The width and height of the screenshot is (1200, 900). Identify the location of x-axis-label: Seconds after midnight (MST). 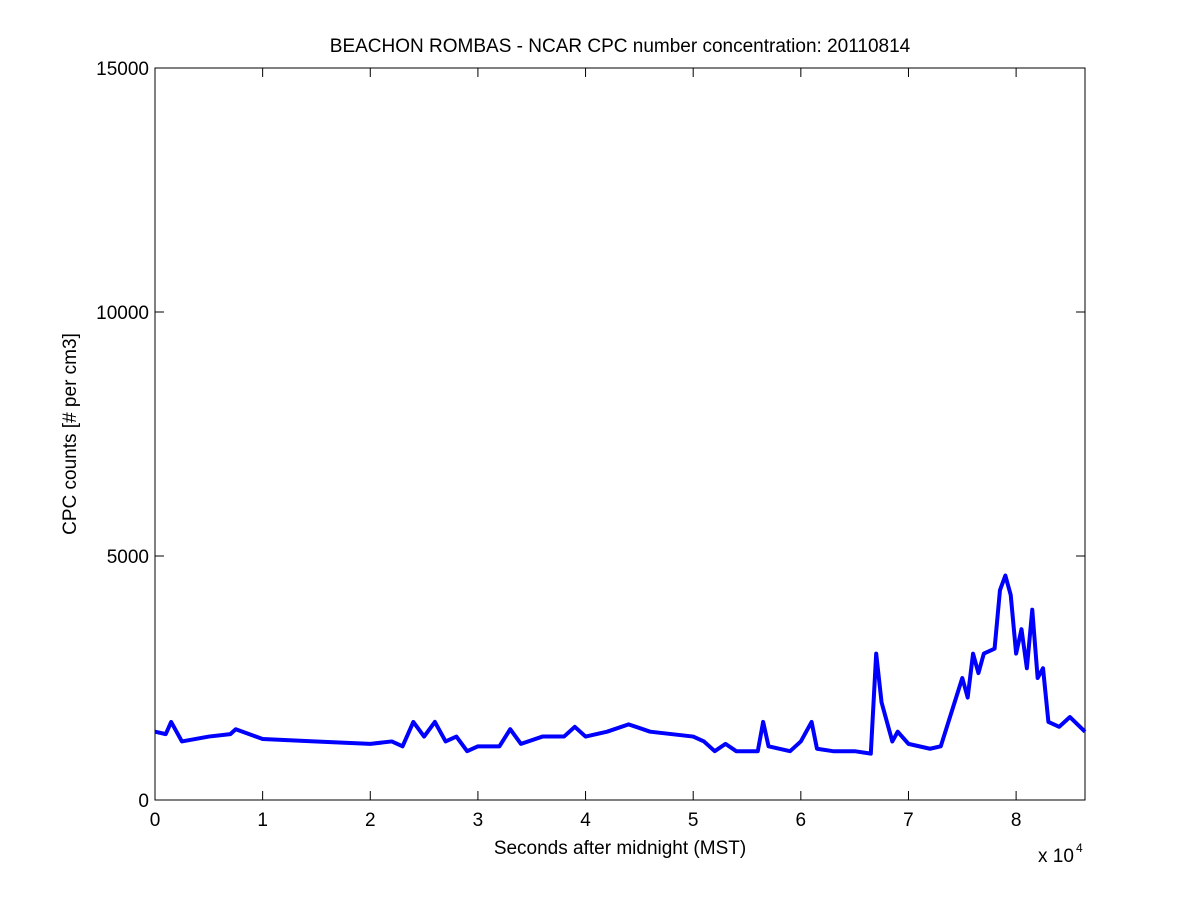
(620, 848).